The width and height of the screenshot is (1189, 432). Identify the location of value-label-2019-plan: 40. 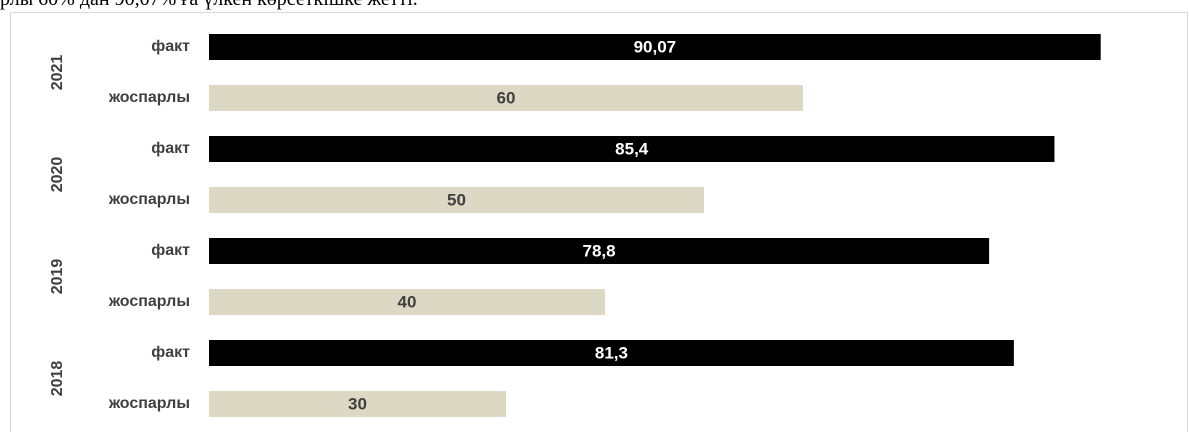
(407, 301).